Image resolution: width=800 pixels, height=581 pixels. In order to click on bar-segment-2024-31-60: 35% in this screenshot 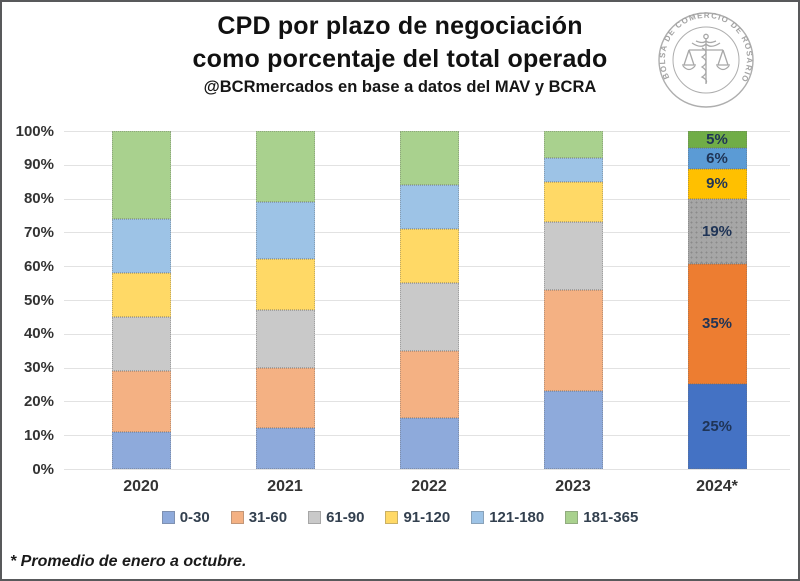, I will do `click(717, 324)`.